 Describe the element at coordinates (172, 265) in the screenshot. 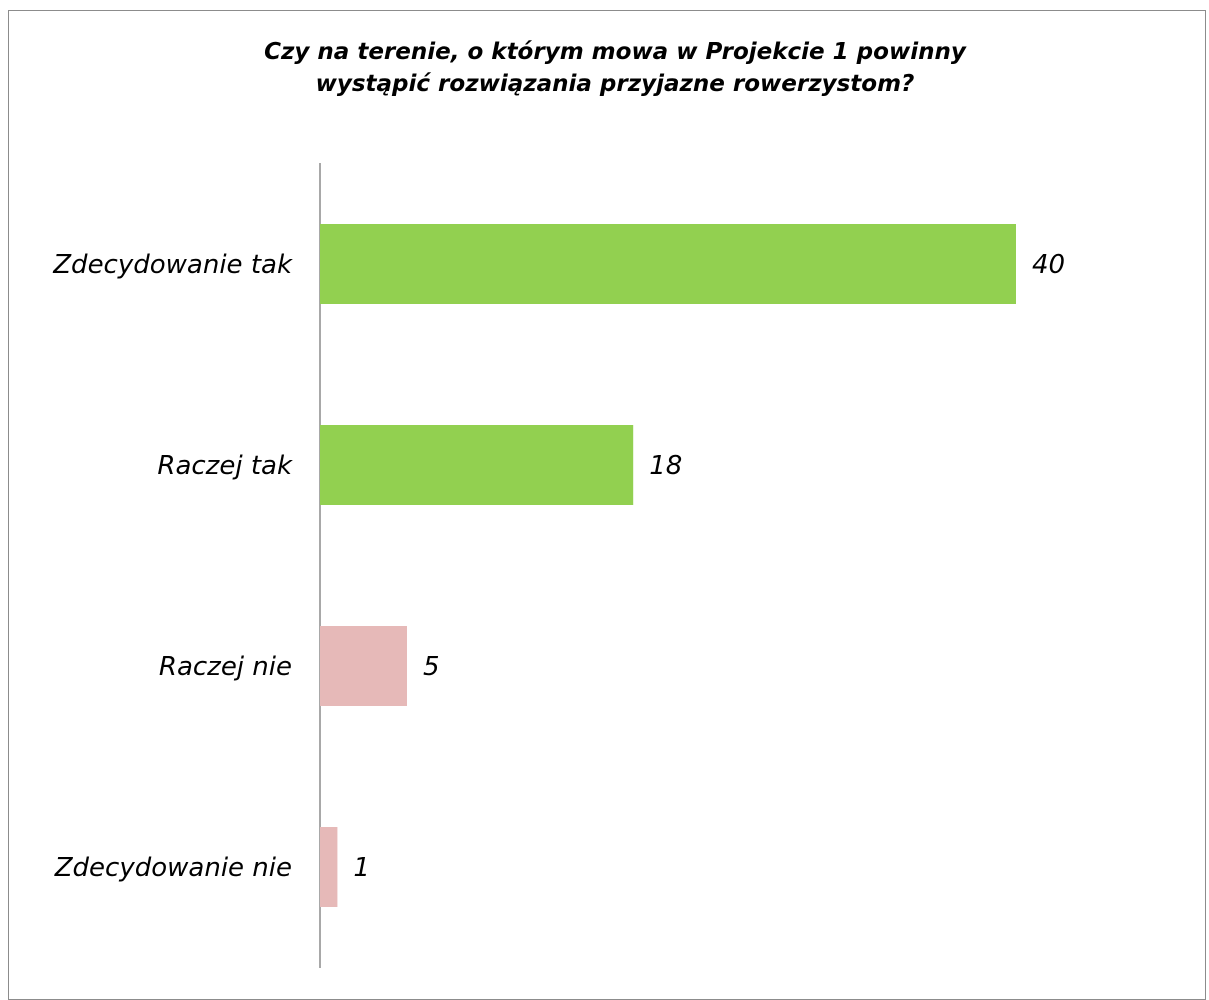

I see `category-label-0: Zdecydowanie tak` at that location.